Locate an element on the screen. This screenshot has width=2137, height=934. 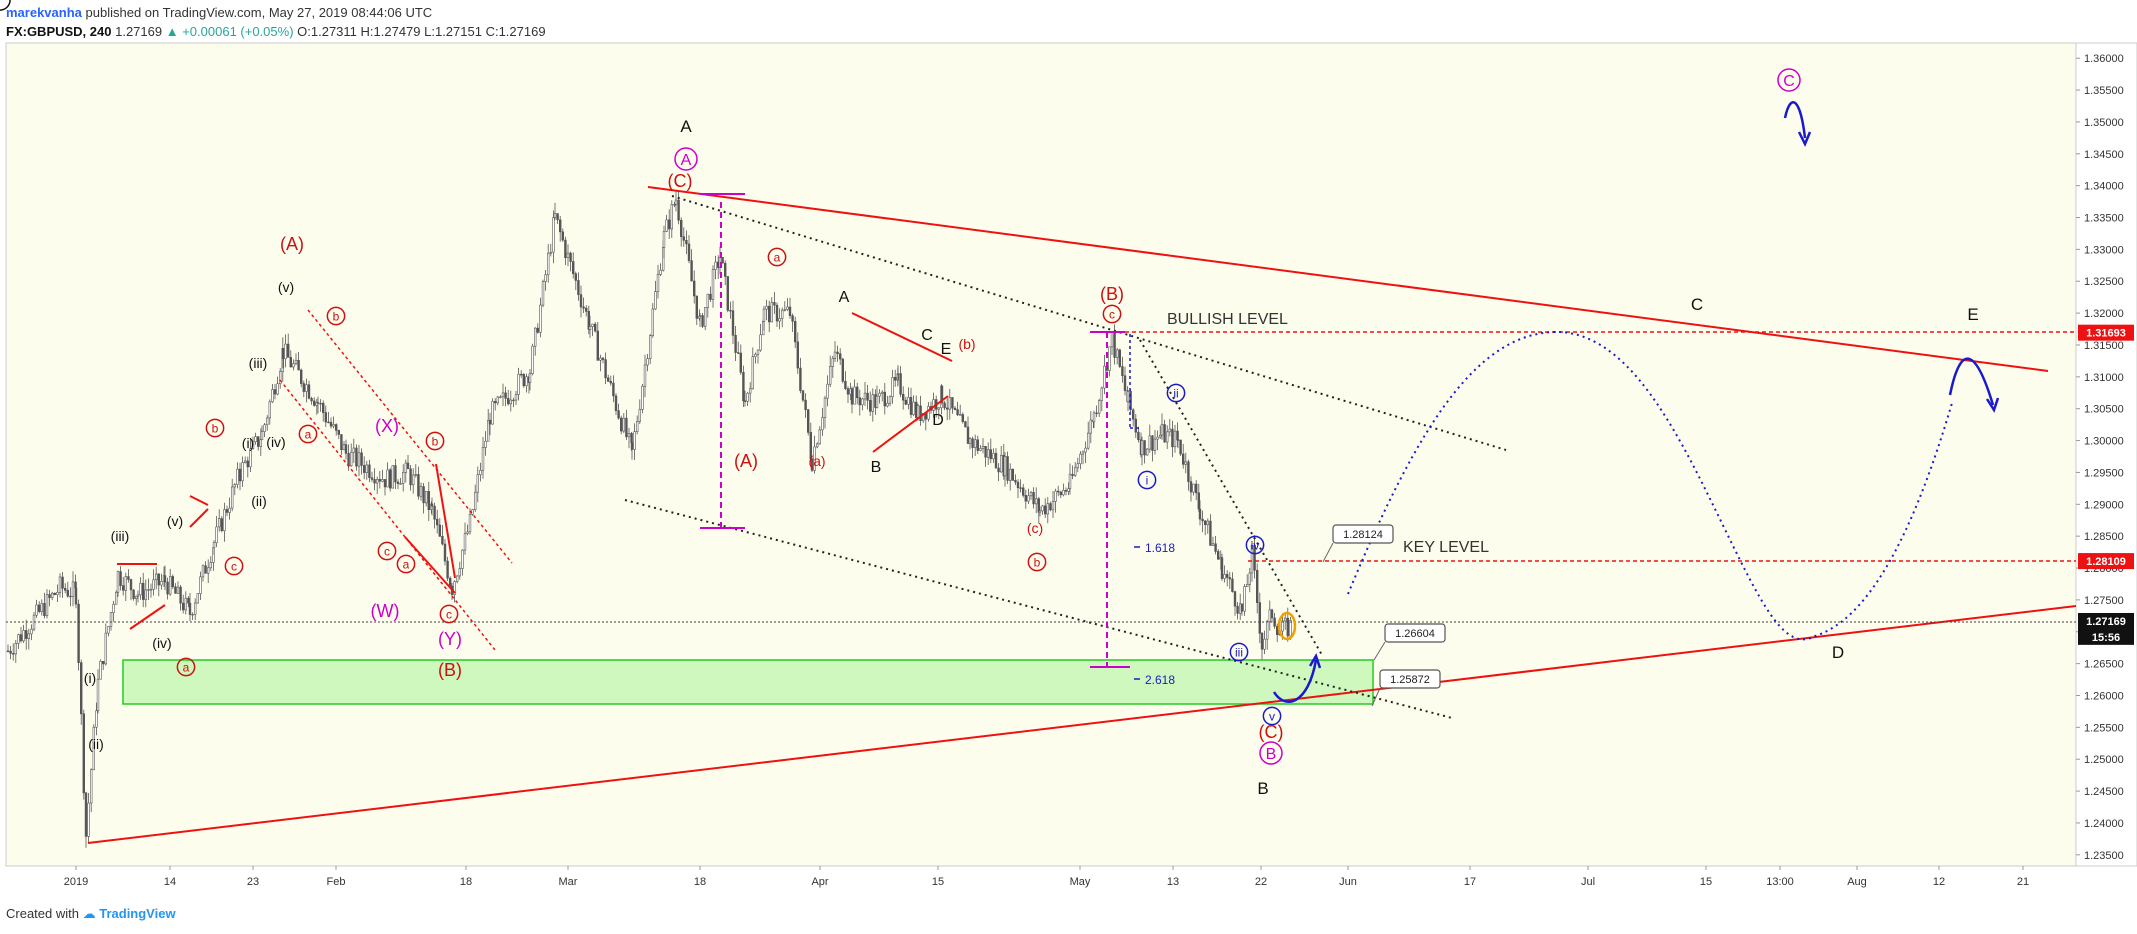
price-tick-label: 1.25000 is located at coordinates (2104, 760).